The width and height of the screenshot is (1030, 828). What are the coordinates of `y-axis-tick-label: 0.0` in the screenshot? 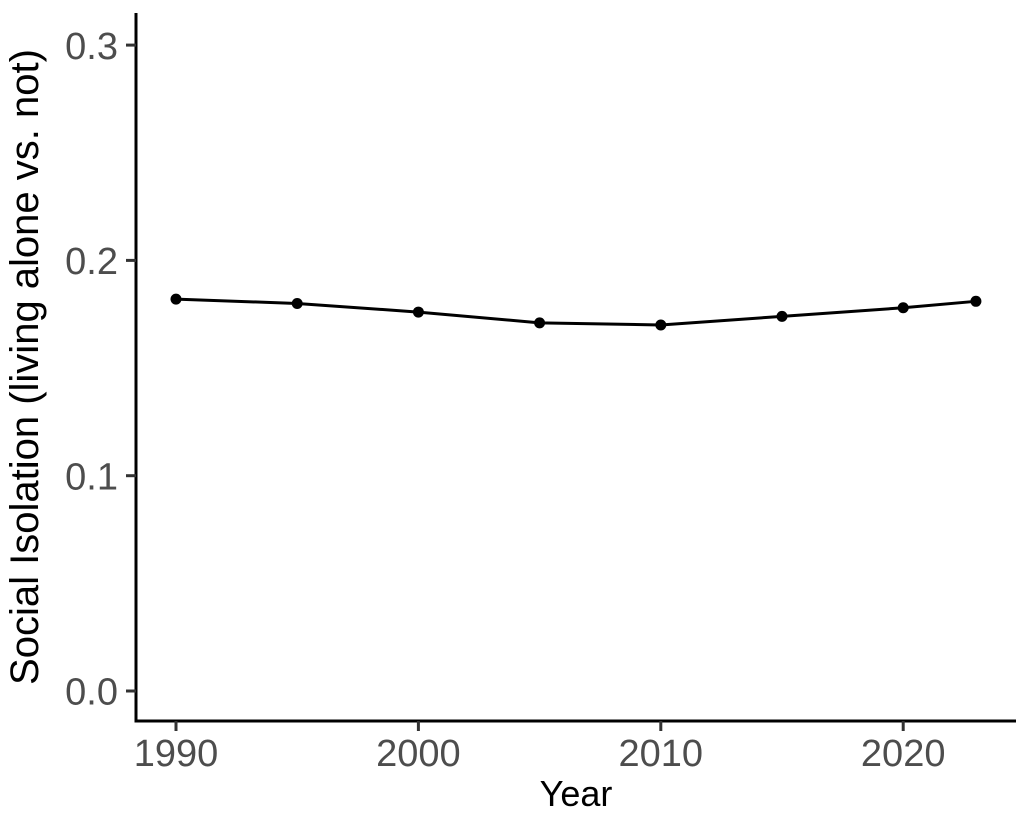 It's located at (91, 693).